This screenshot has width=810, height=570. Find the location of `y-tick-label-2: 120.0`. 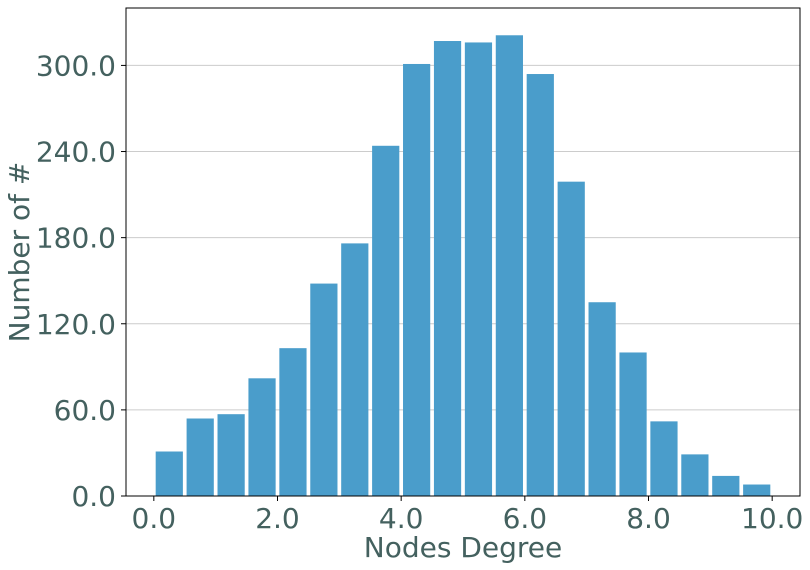

y-tick-label-2: 120.0 is located at coordinates (76, 324).